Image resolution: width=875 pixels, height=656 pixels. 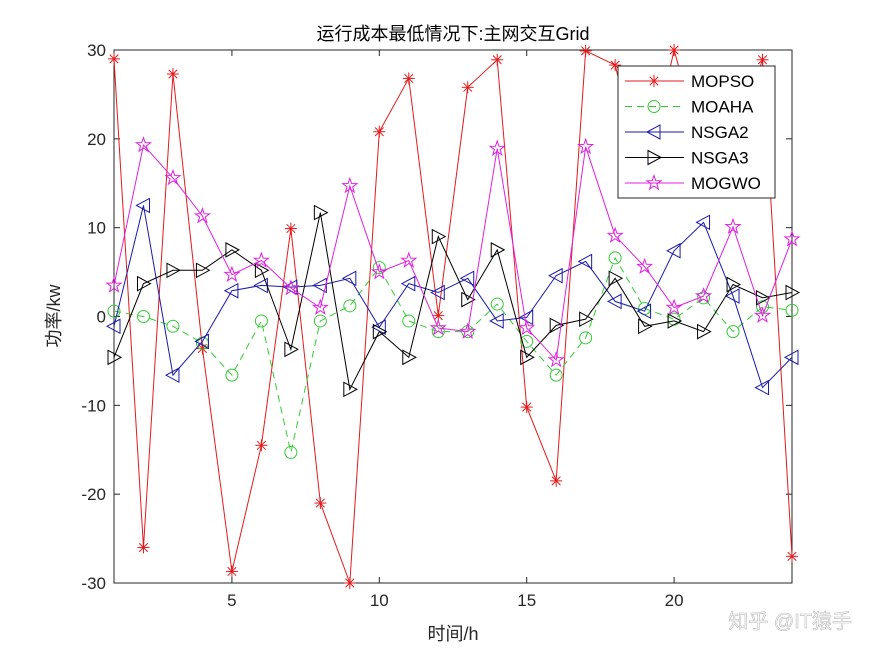 I want to click on y-tick-label: 0, so click(x=101, y=317).